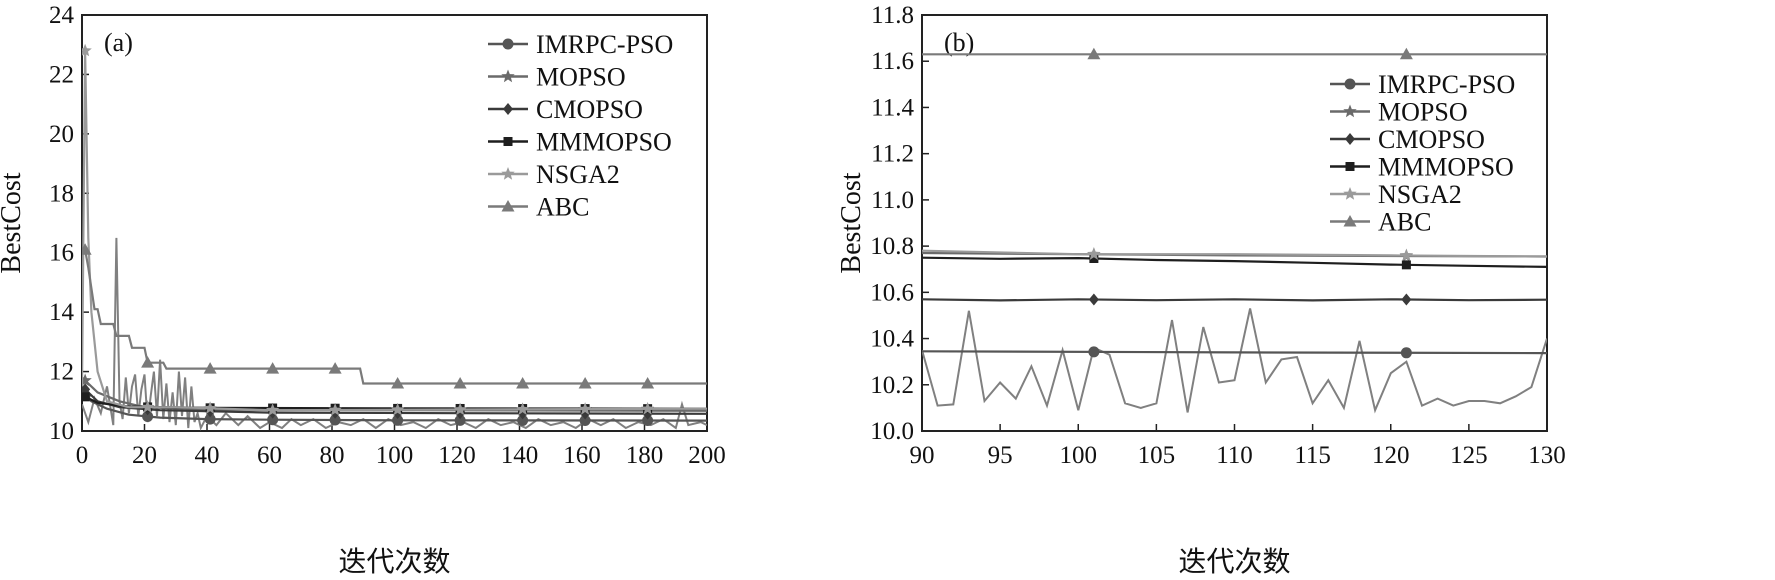 The height and width of the screenshot is (580, 1775). Describe the element at coordinates (892, 15) in the screenshot. I see `panel-b-y-tick-label: 11.8` at that location.